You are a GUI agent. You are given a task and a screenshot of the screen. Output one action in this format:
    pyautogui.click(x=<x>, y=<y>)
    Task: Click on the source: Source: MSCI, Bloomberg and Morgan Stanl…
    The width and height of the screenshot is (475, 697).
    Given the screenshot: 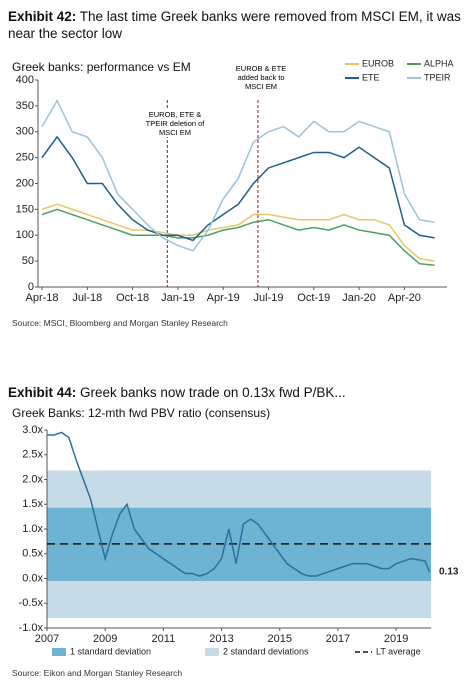 What is the action you would take?
    pyautogui.click(x=120, y=323)
    